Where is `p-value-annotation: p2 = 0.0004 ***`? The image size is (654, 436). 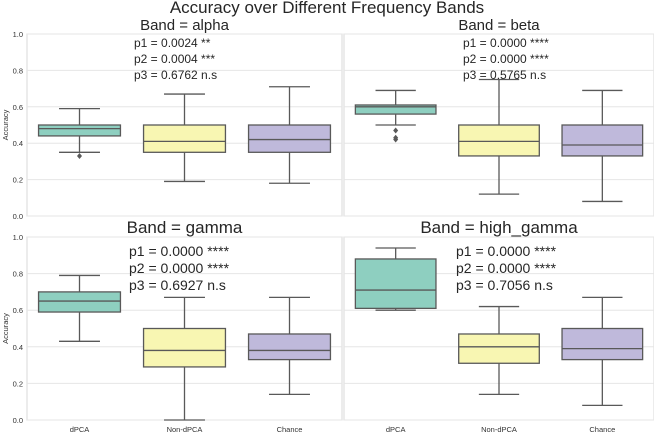
p-value-annotation: p2 = 0.0004 *** is located at coordinates (174, 59).